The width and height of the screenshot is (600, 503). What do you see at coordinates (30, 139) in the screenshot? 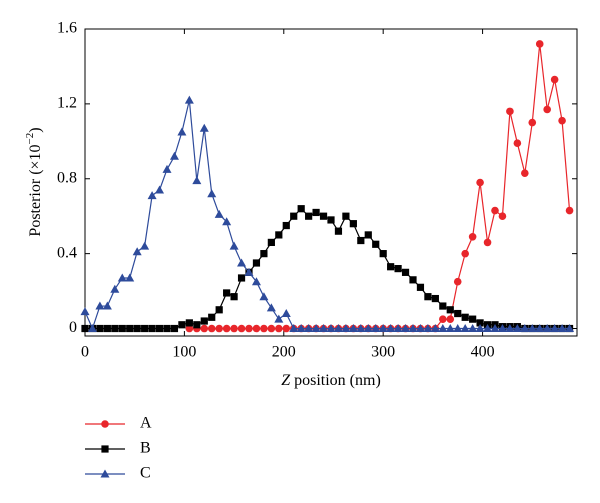
I see `y-label-sup: −2` at bounding box center [30, 139].